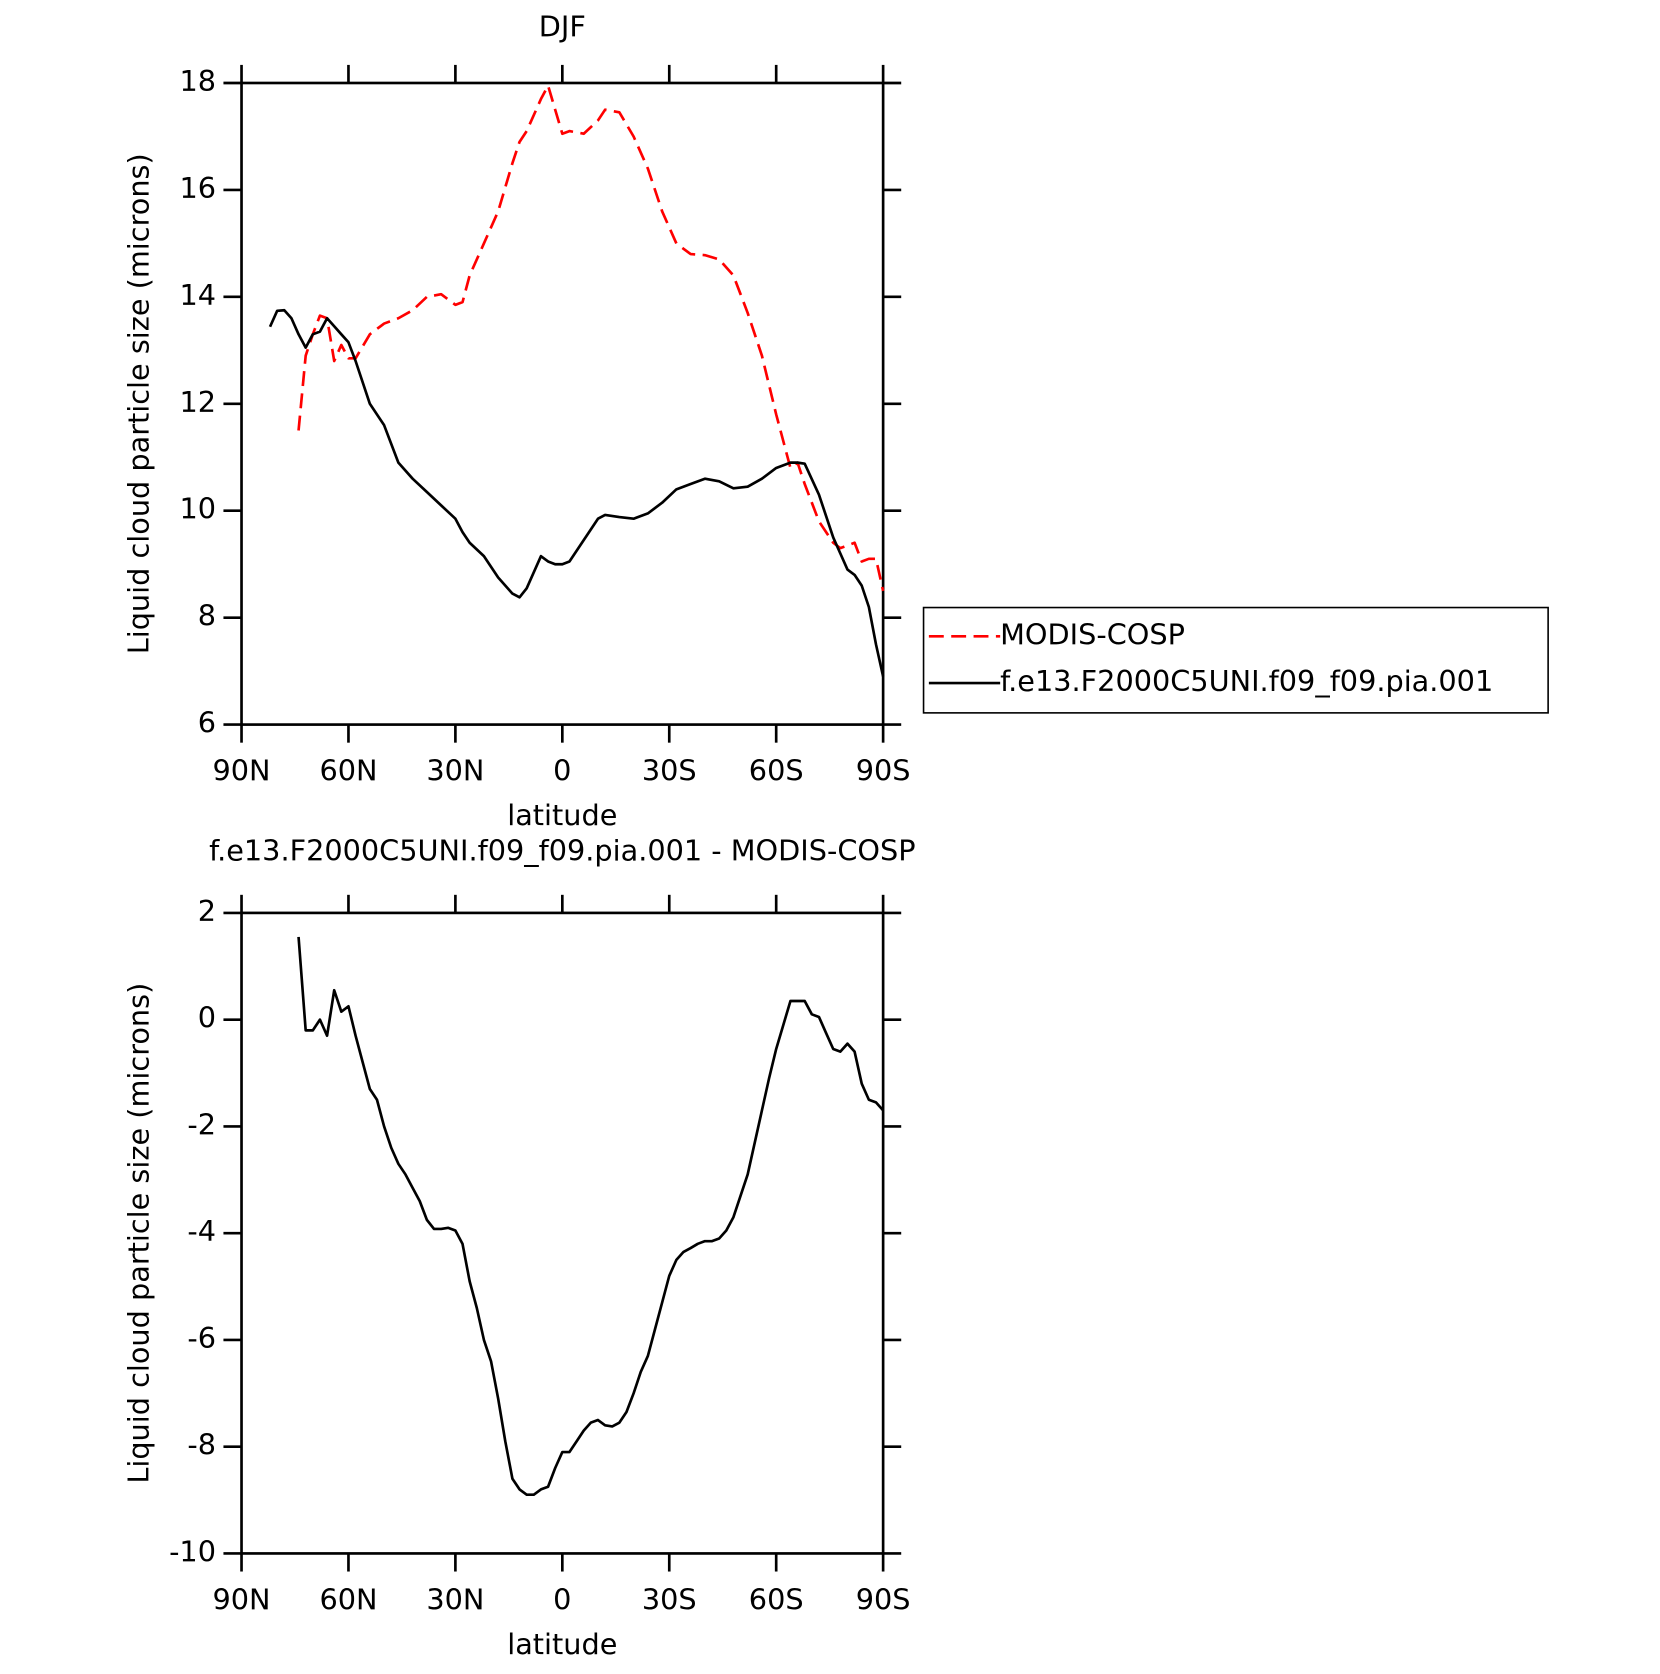 This screenshot has width=1660, height=1674. Describe the element at coordinates (1092, 634) in the screenshot. I see `legend-label: MODIS-COSP` at that location.